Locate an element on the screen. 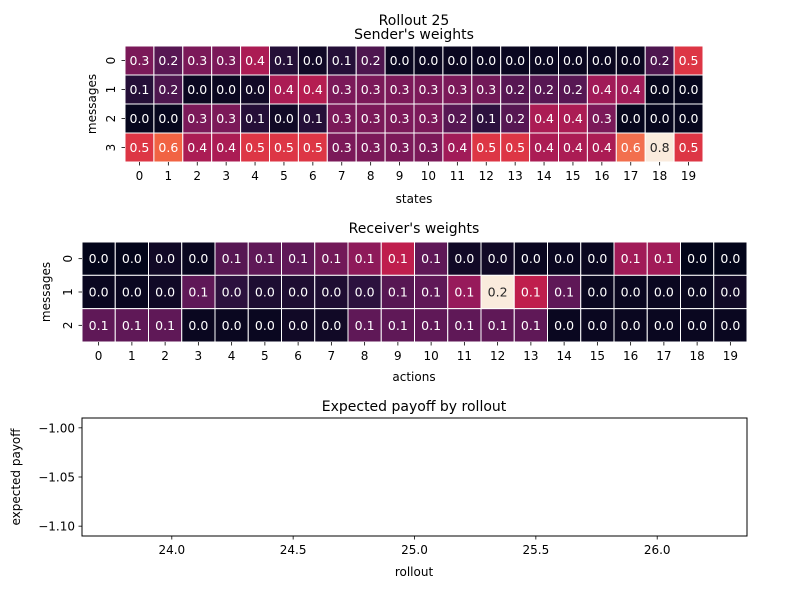 This screenshot has width=800, height=600. x-tick-label: 26.0 is located at coordinates (657, 550).